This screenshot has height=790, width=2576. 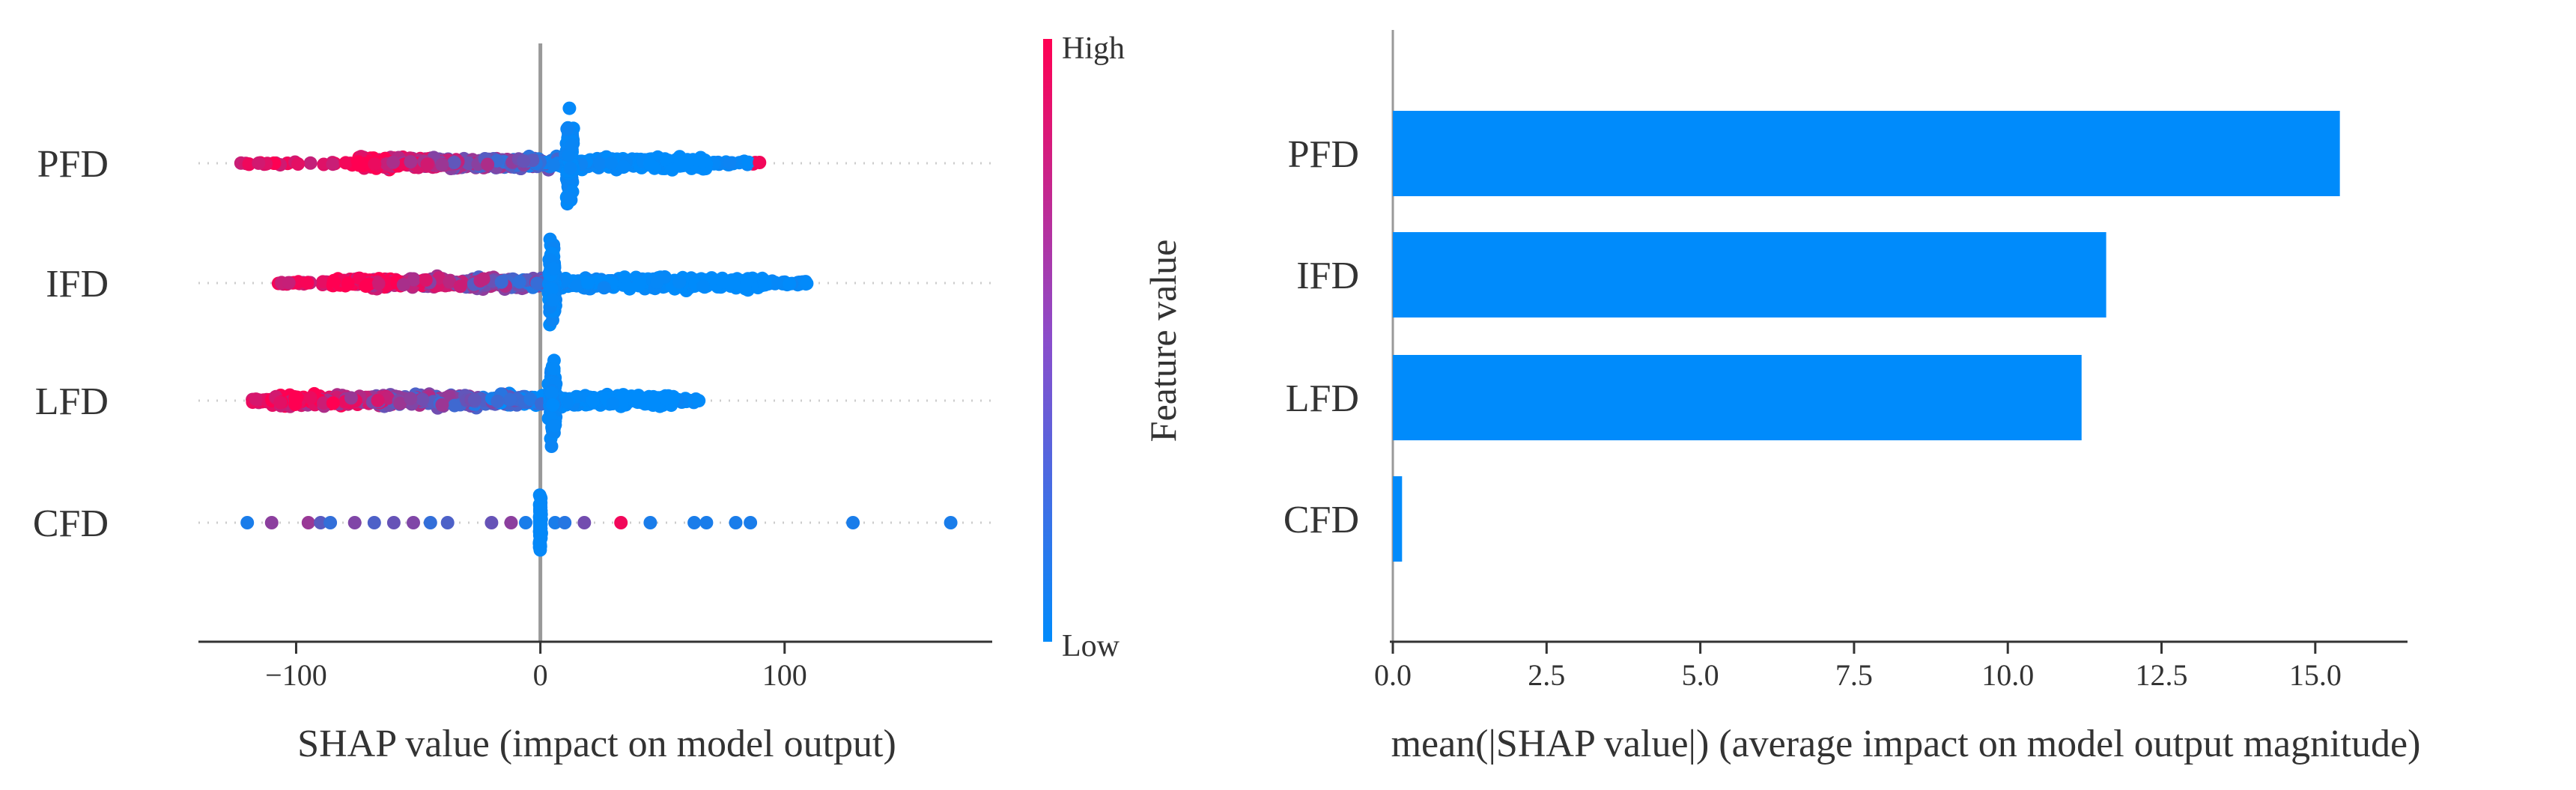 What do you see at coordinates (1327, 276) in the screenshot?
I see `bar-chart-category-label-ifd: IFD` at bounding box center [1327, 276].